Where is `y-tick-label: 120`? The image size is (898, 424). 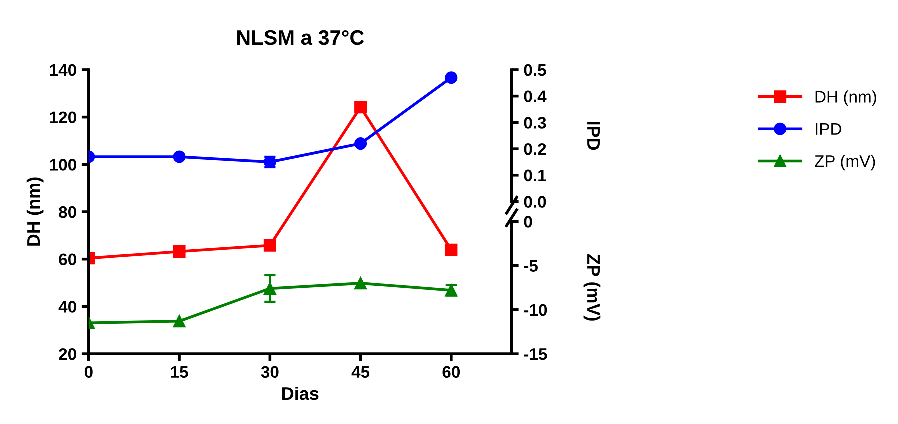 y-tick-label: 120 is located at coordinates (63, 118).